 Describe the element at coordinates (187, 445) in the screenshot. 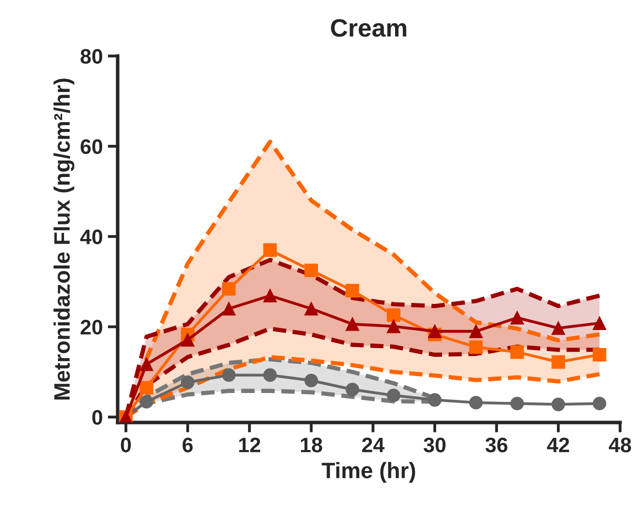

I see `x-tick-label: 6` at that location.